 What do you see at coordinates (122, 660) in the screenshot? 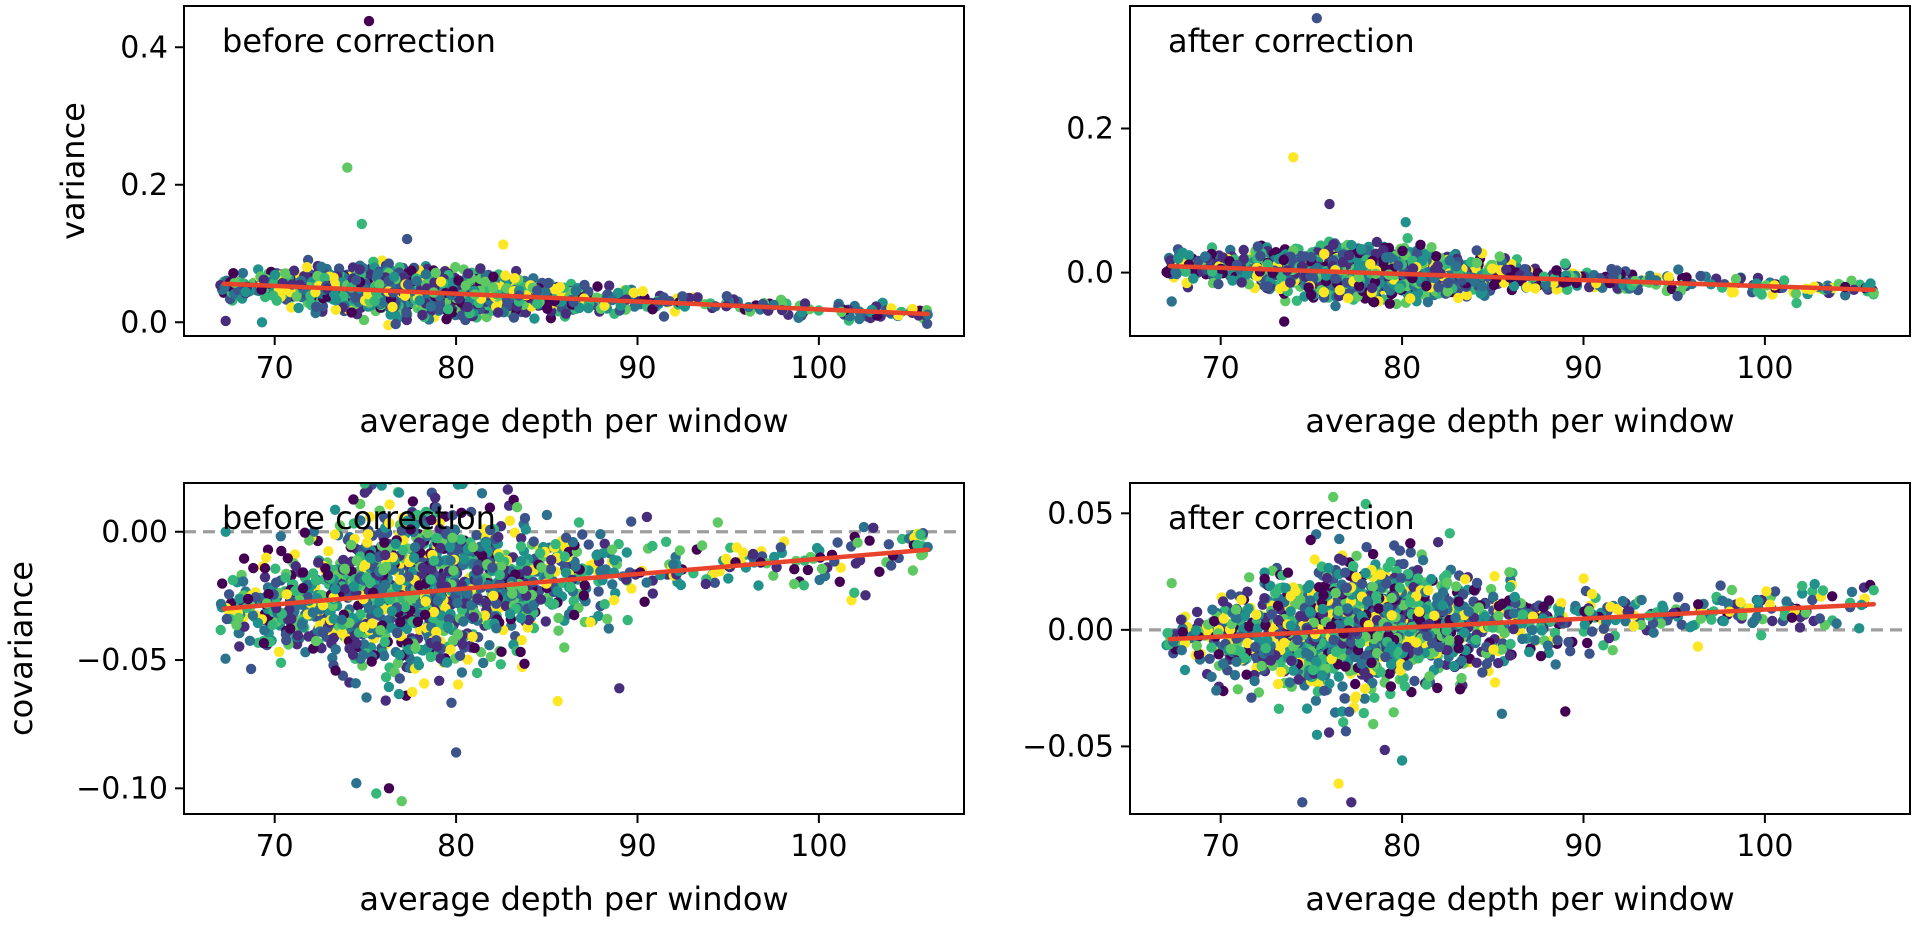
I see `y-tick-label: −0.05` at bounding box center [122, 660].